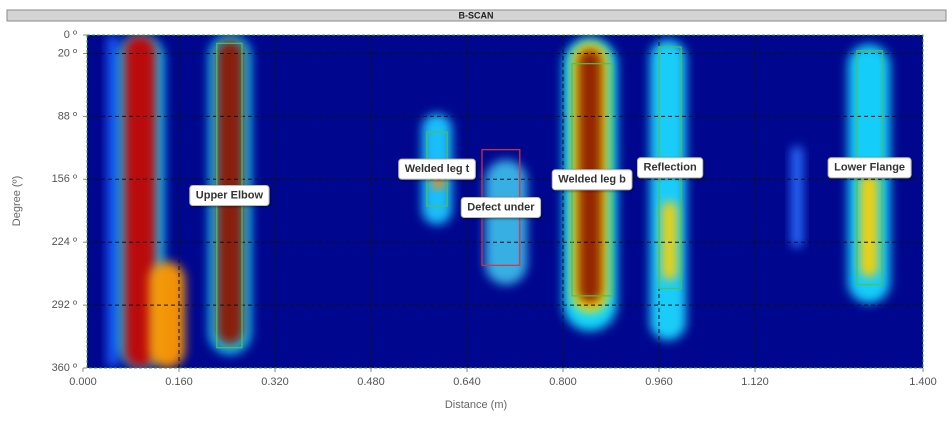 The width and height of the screenshot is (952, 435). What do you see at coordinates (17, 201) in the screenshot?
I see `y-axis-title: Degree (º)` at bounding box center [17, 201].